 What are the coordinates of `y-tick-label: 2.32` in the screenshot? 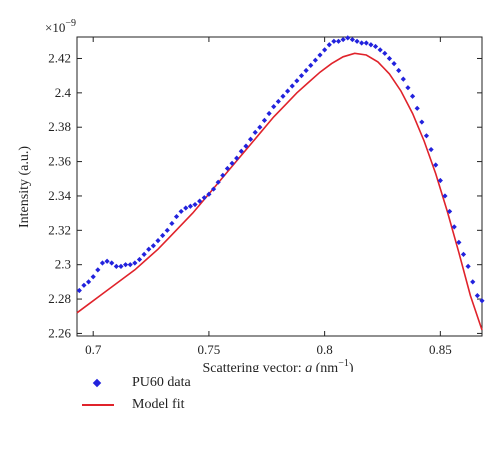 It's located at (59, 229).